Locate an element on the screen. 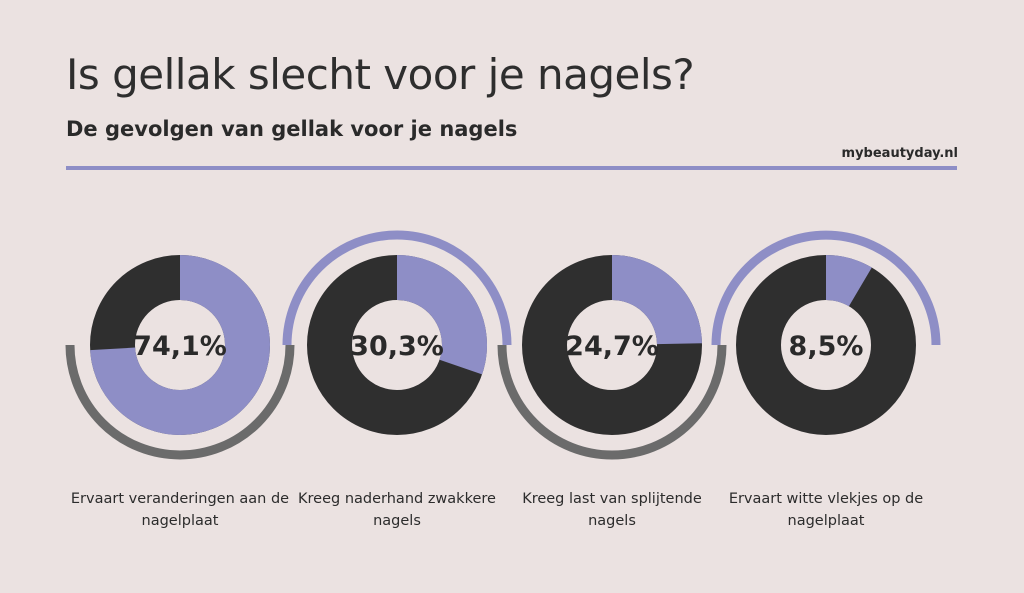  donut-value-label-4: 8,5% is located at coordinates (826, 346).